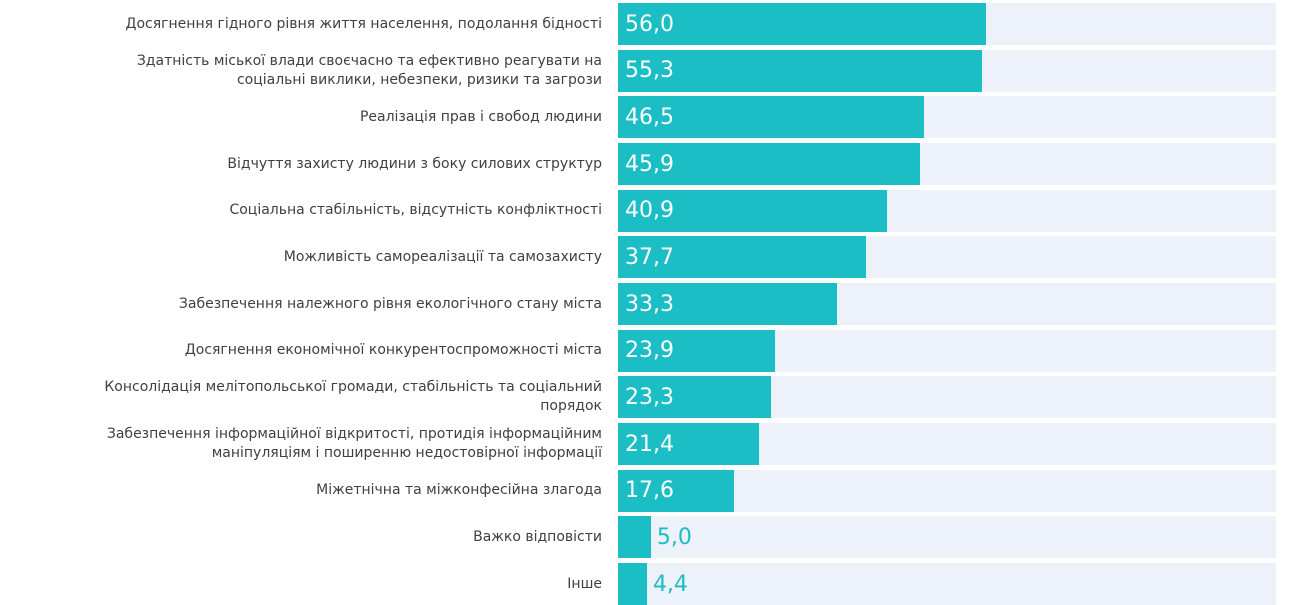 This screenshot has width=1290, height=605. Describe the element at coordinates (649, 491) in the screenshot. I see `value-label: 17,6` at that location.